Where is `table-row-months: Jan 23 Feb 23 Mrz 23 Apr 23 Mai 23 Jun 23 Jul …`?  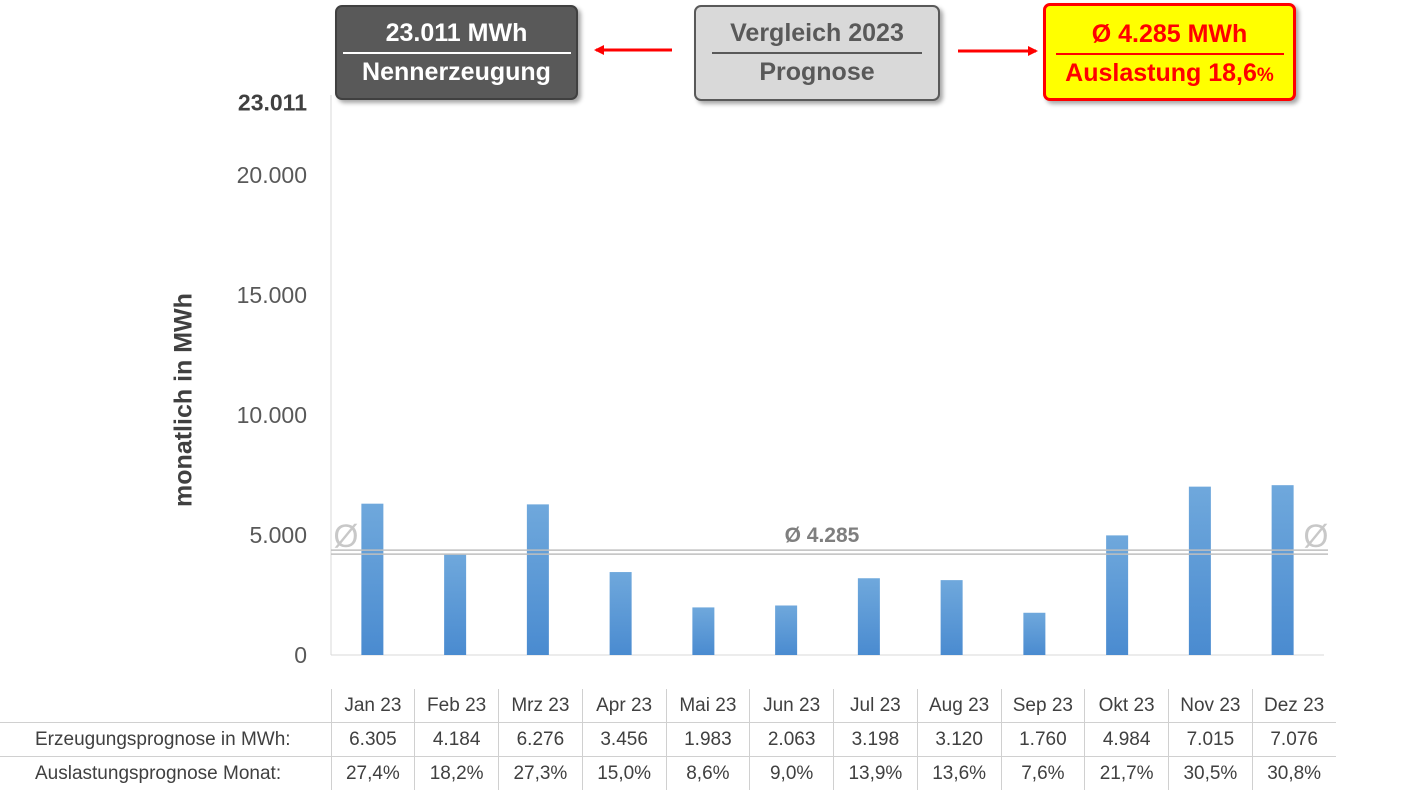 table-row-months: Jan 23 Feb 23 Mrz 23 Apr 23 Mai 23 Jun 23 Jul … is located at coordinates (668, 706).